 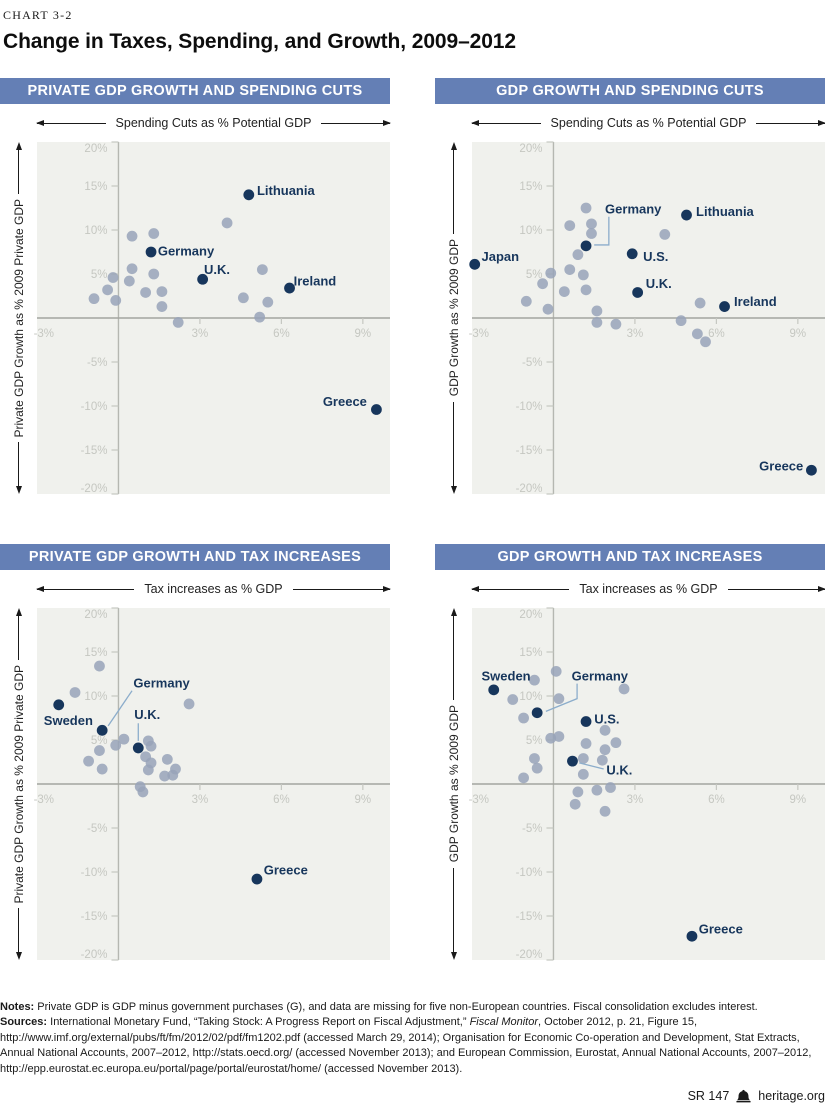 I want to click on sources-label: Sources:, so click(x=24, y=1022).